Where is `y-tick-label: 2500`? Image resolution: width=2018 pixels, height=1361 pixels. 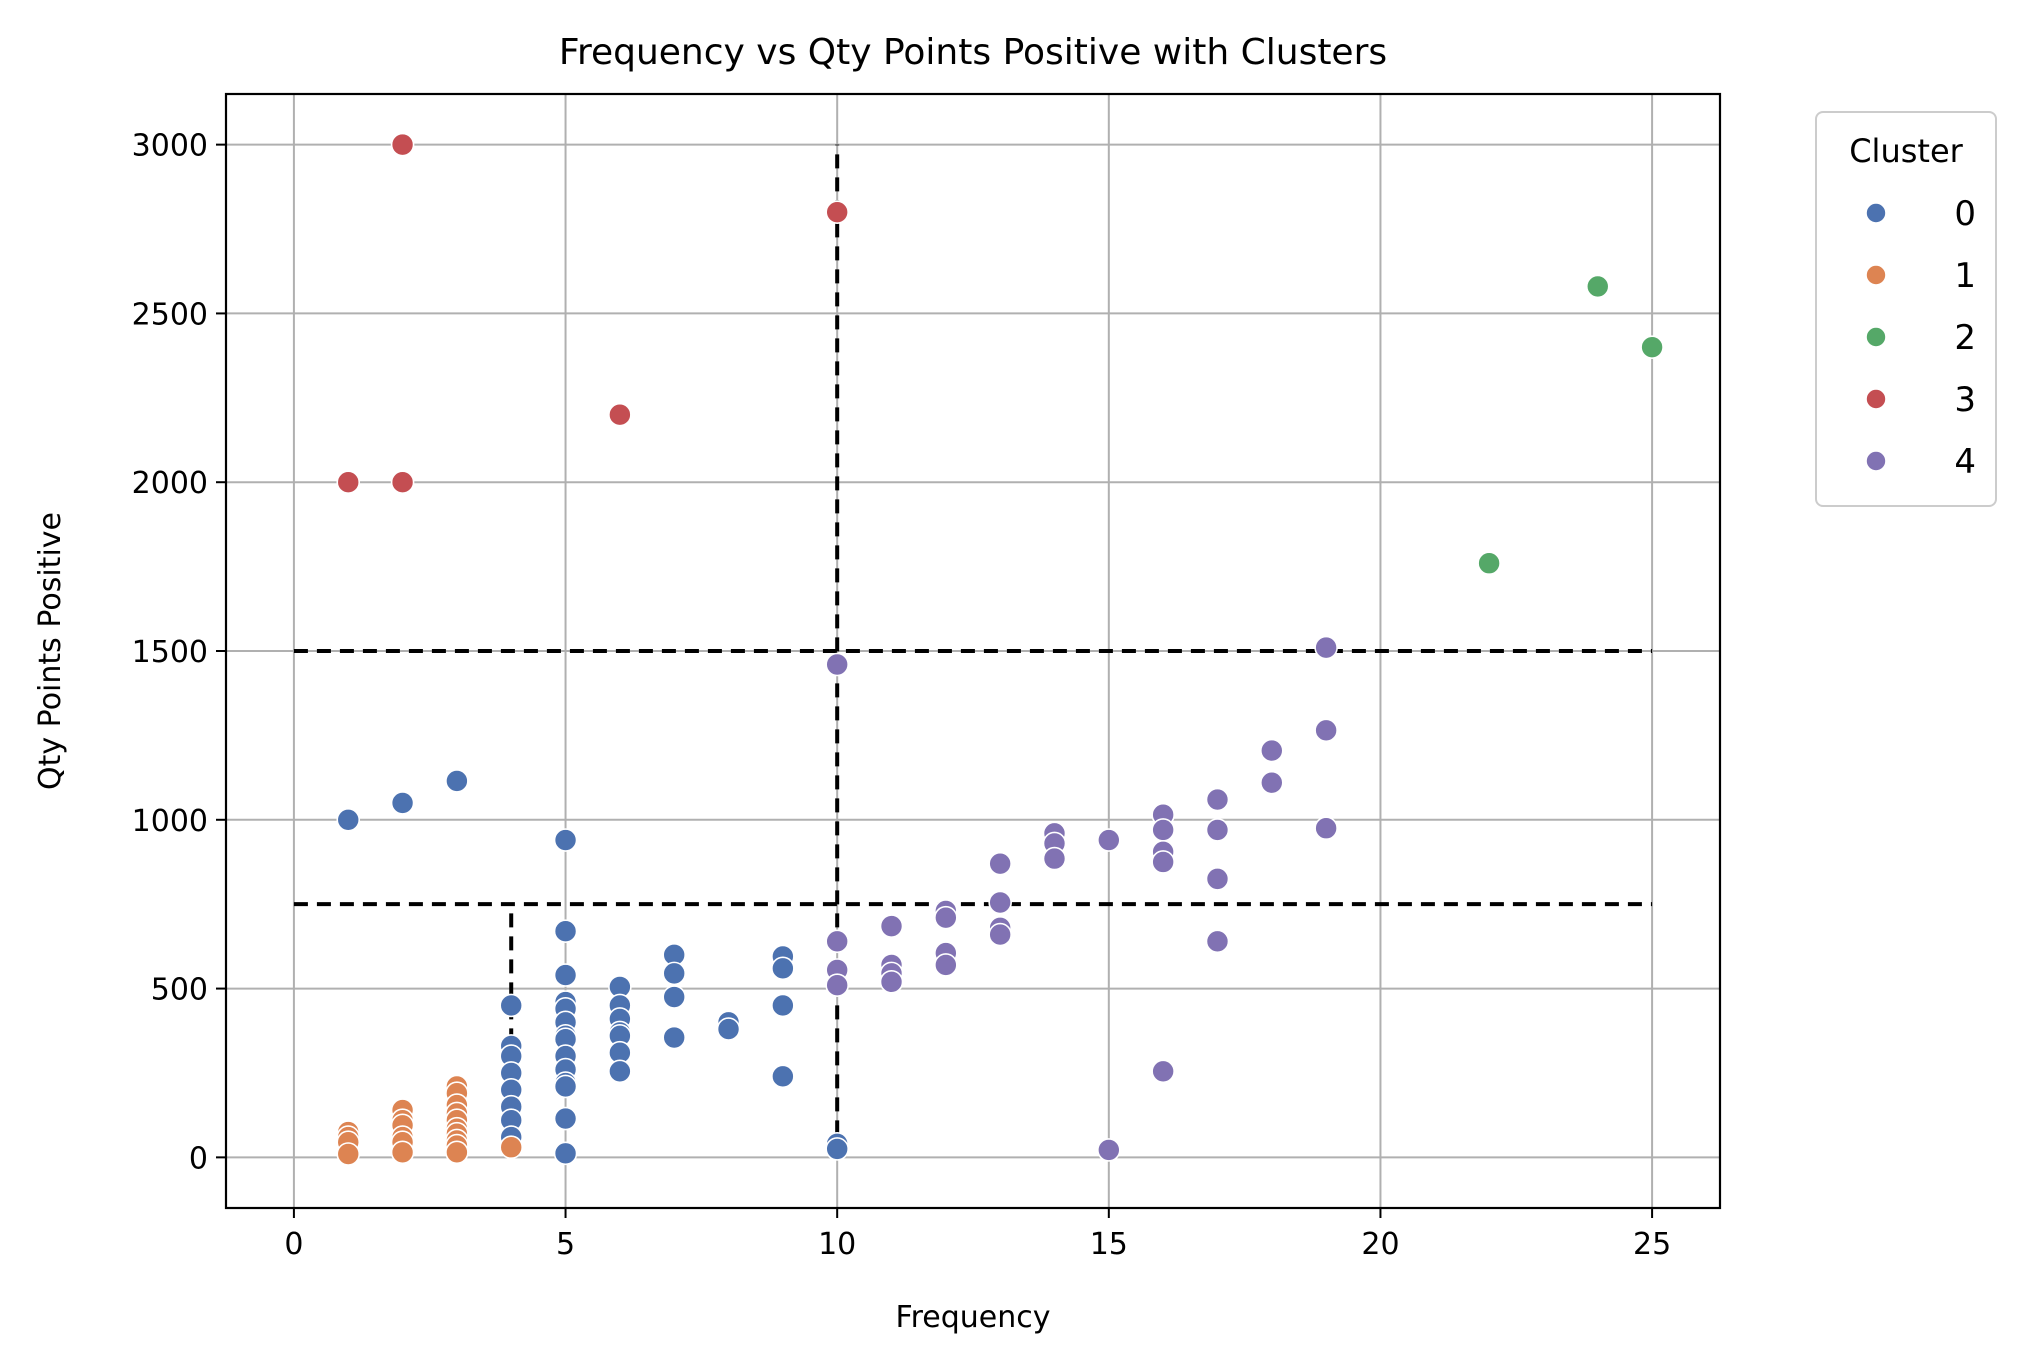 y-tick-label: 2500 is located at coordinates (170, 314).